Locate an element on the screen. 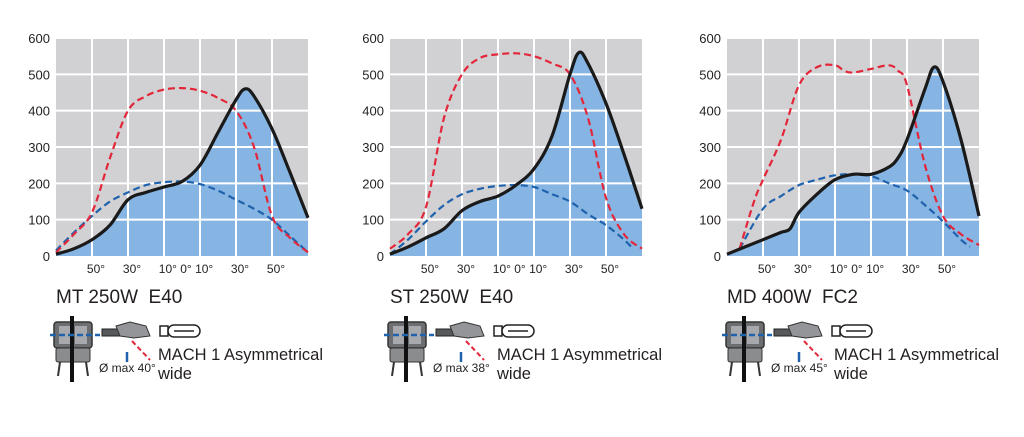 This screenshot has width=1024, height=437. chart-title: MD 400W FC2 is located at coordinates (792, 297).